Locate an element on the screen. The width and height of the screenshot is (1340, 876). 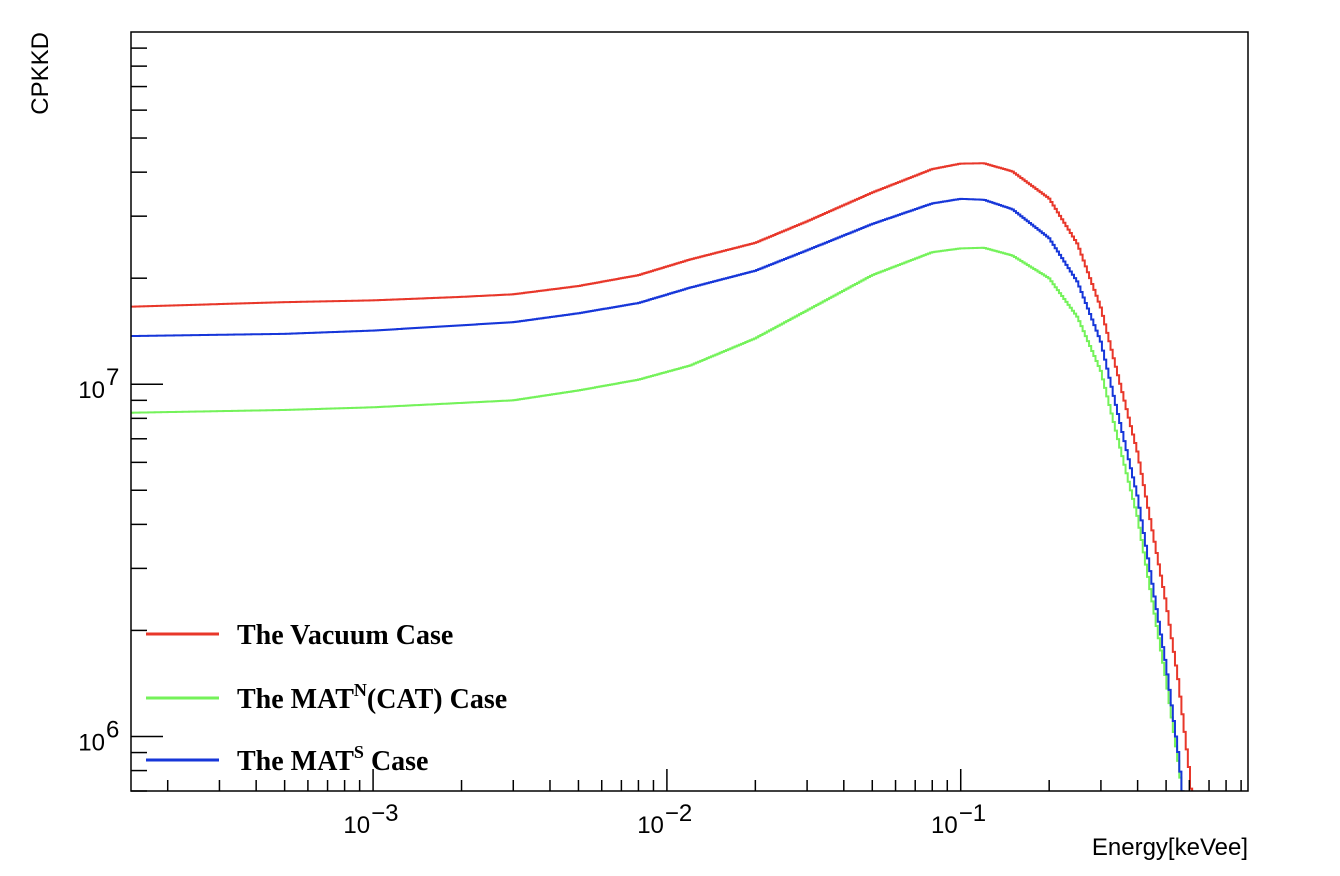
legend-item: The Vacuum Case is located at coordinates (299, 635).